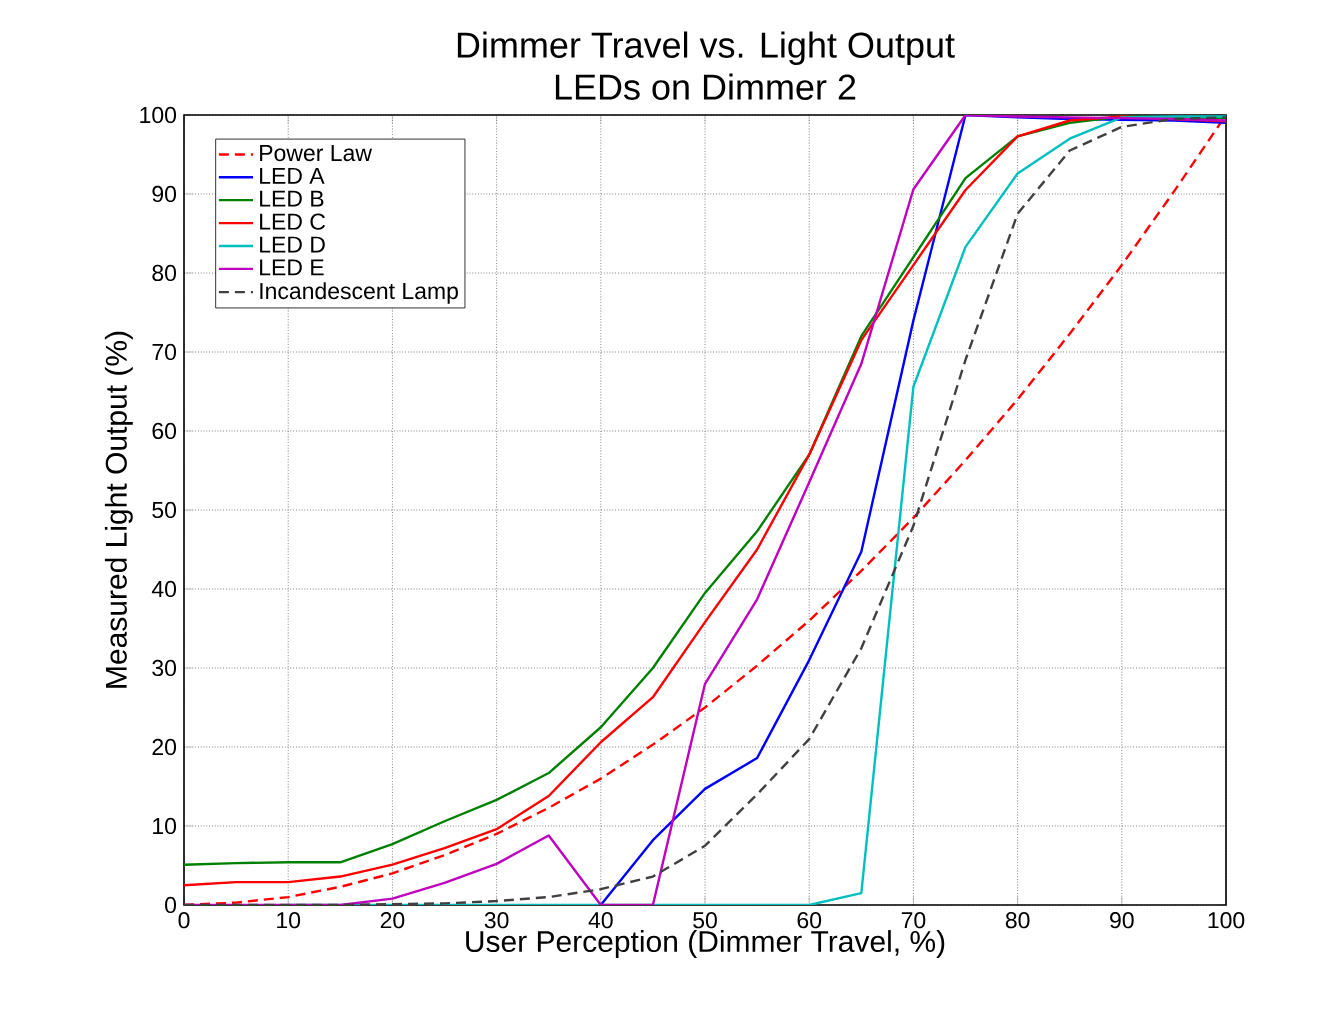 The image size is (1336, 1010). I want to click on x-tick-label: 40, so click(600, 920).